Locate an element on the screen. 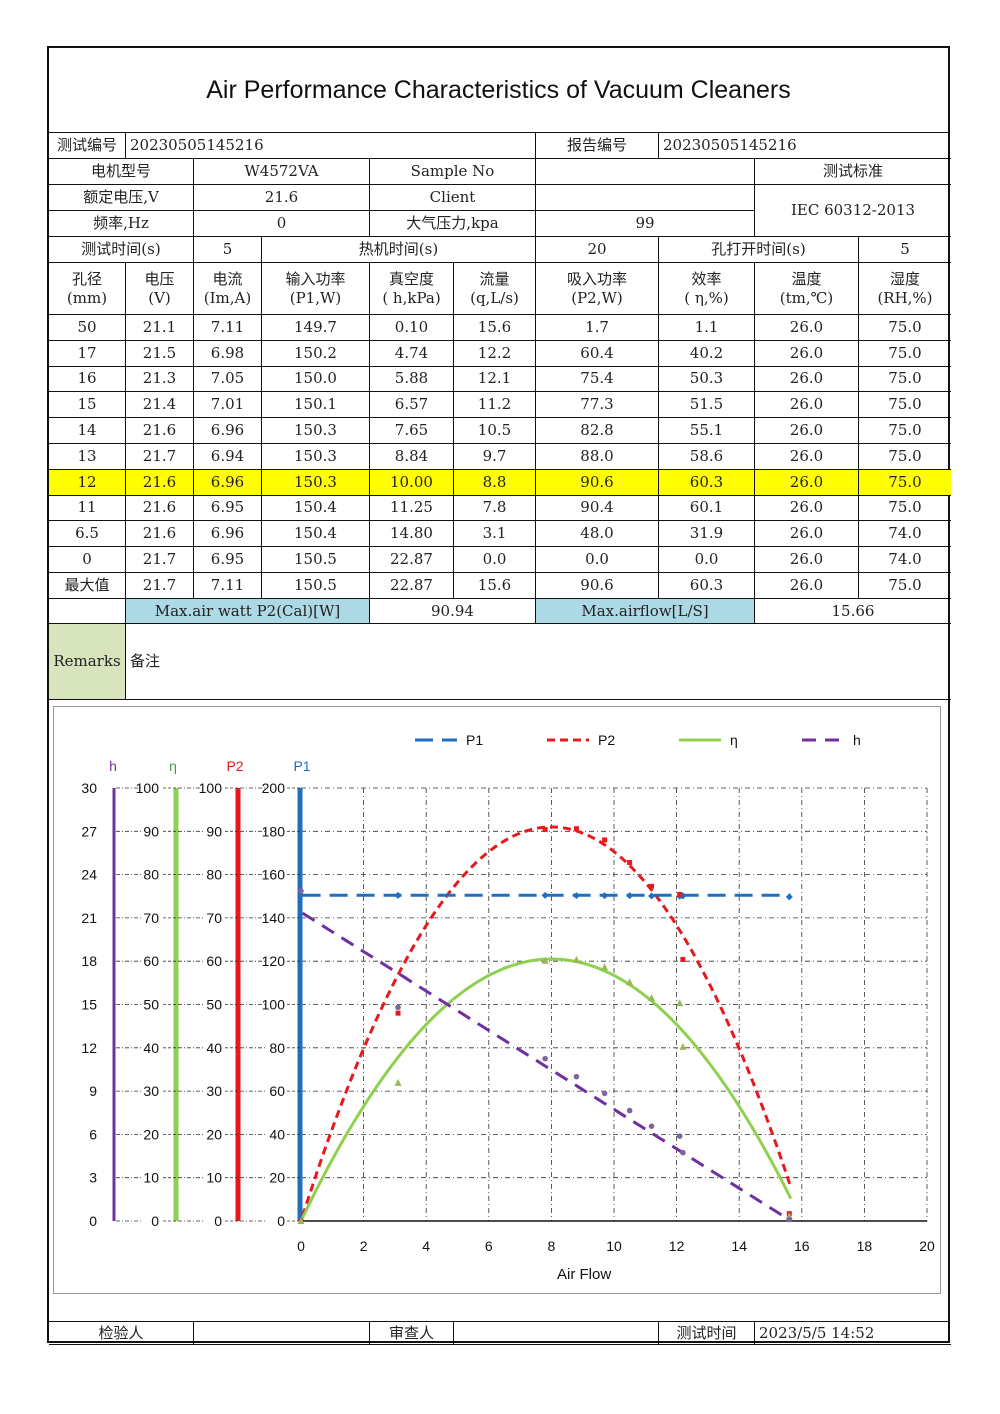 Image resolution: width=1000 pixels, height=1414 pixels. pressure-label: 大气压力,kpa is located at coordinates (453, 224).